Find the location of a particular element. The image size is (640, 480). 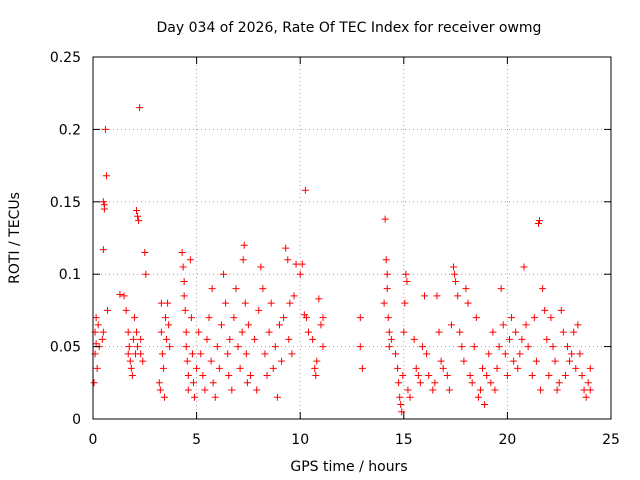

x-axis-label: GPS time / hours is located at coordinates (348, 467).